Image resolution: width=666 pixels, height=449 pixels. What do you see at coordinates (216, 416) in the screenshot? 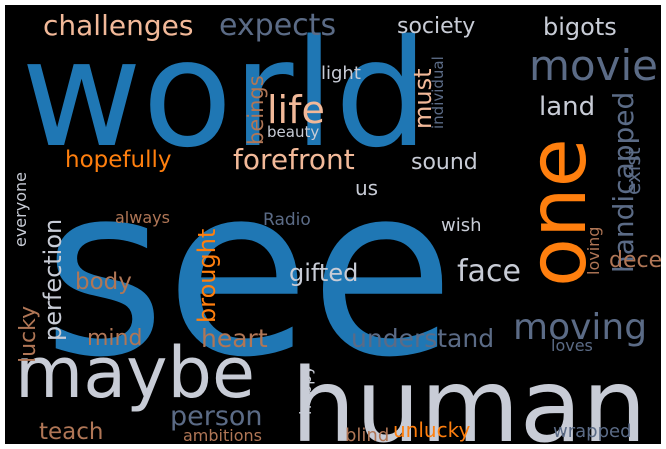
I see `word-person: person` at bounding box center [216, 416].